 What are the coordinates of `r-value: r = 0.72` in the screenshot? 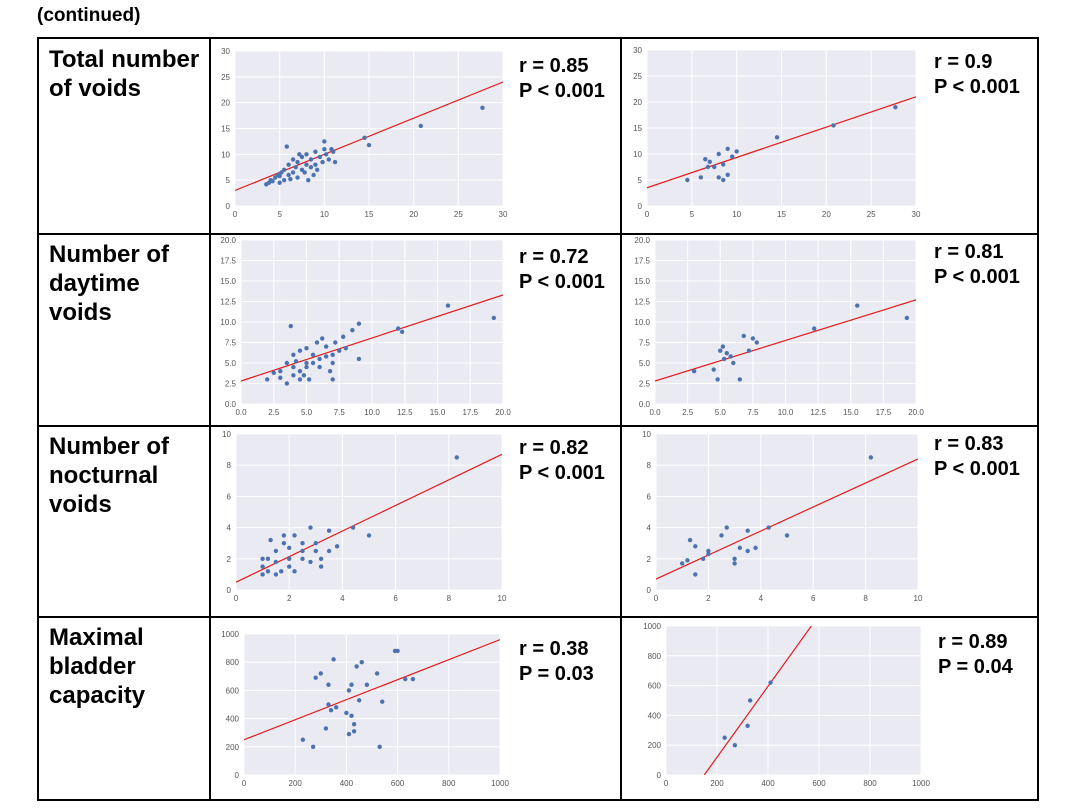 It's located at (554, 257).